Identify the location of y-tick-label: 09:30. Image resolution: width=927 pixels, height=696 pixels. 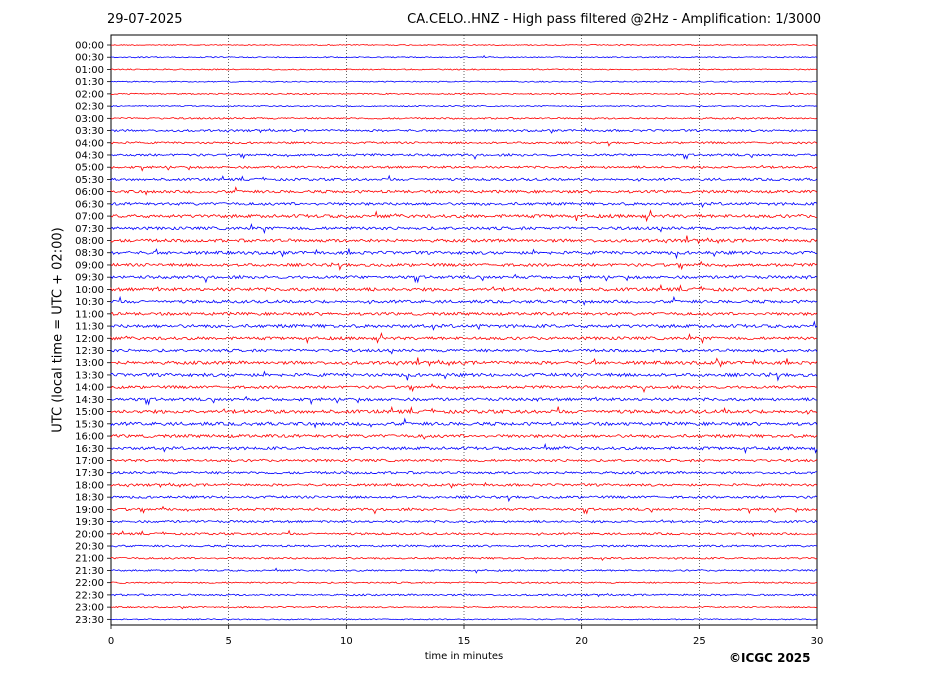
(89, 278).